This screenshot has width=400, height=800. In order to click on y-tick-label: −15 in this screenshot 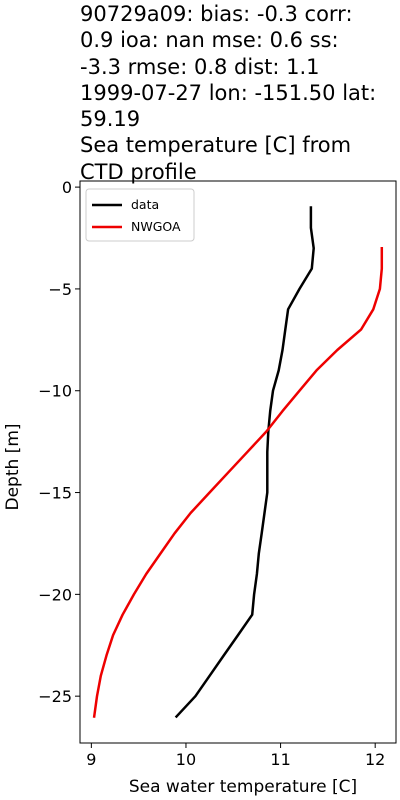, I will do `click(55, 493)`.